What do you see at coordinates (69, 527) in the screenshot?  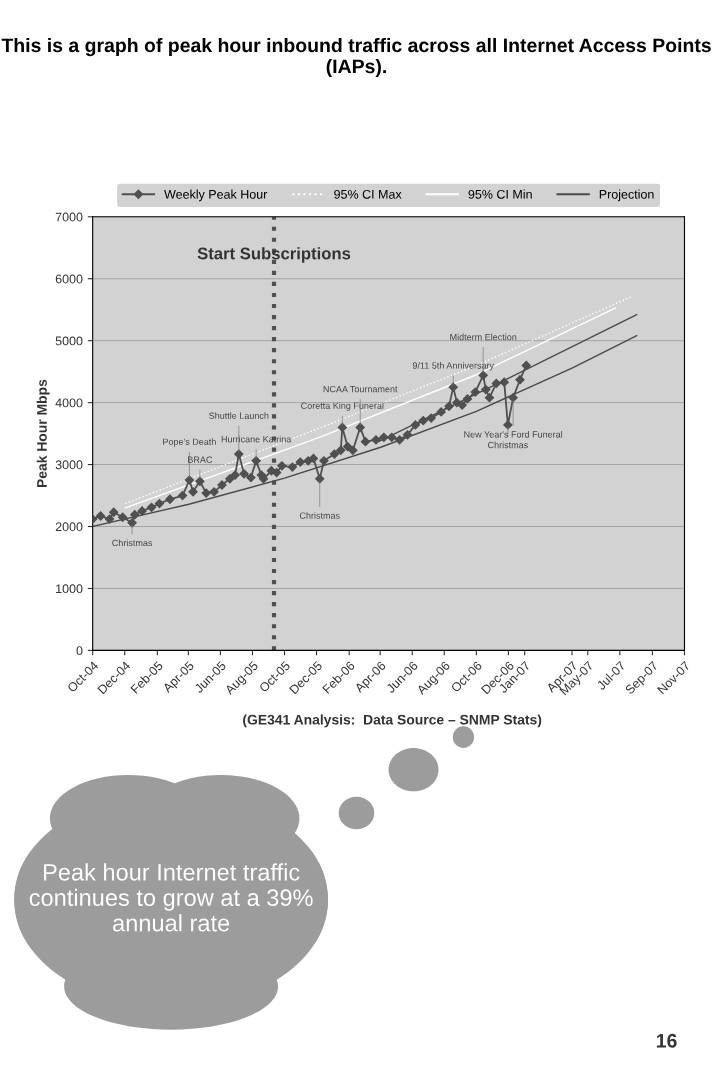 I see `y-tick-label: 2000` at bounding box center [69, 527].